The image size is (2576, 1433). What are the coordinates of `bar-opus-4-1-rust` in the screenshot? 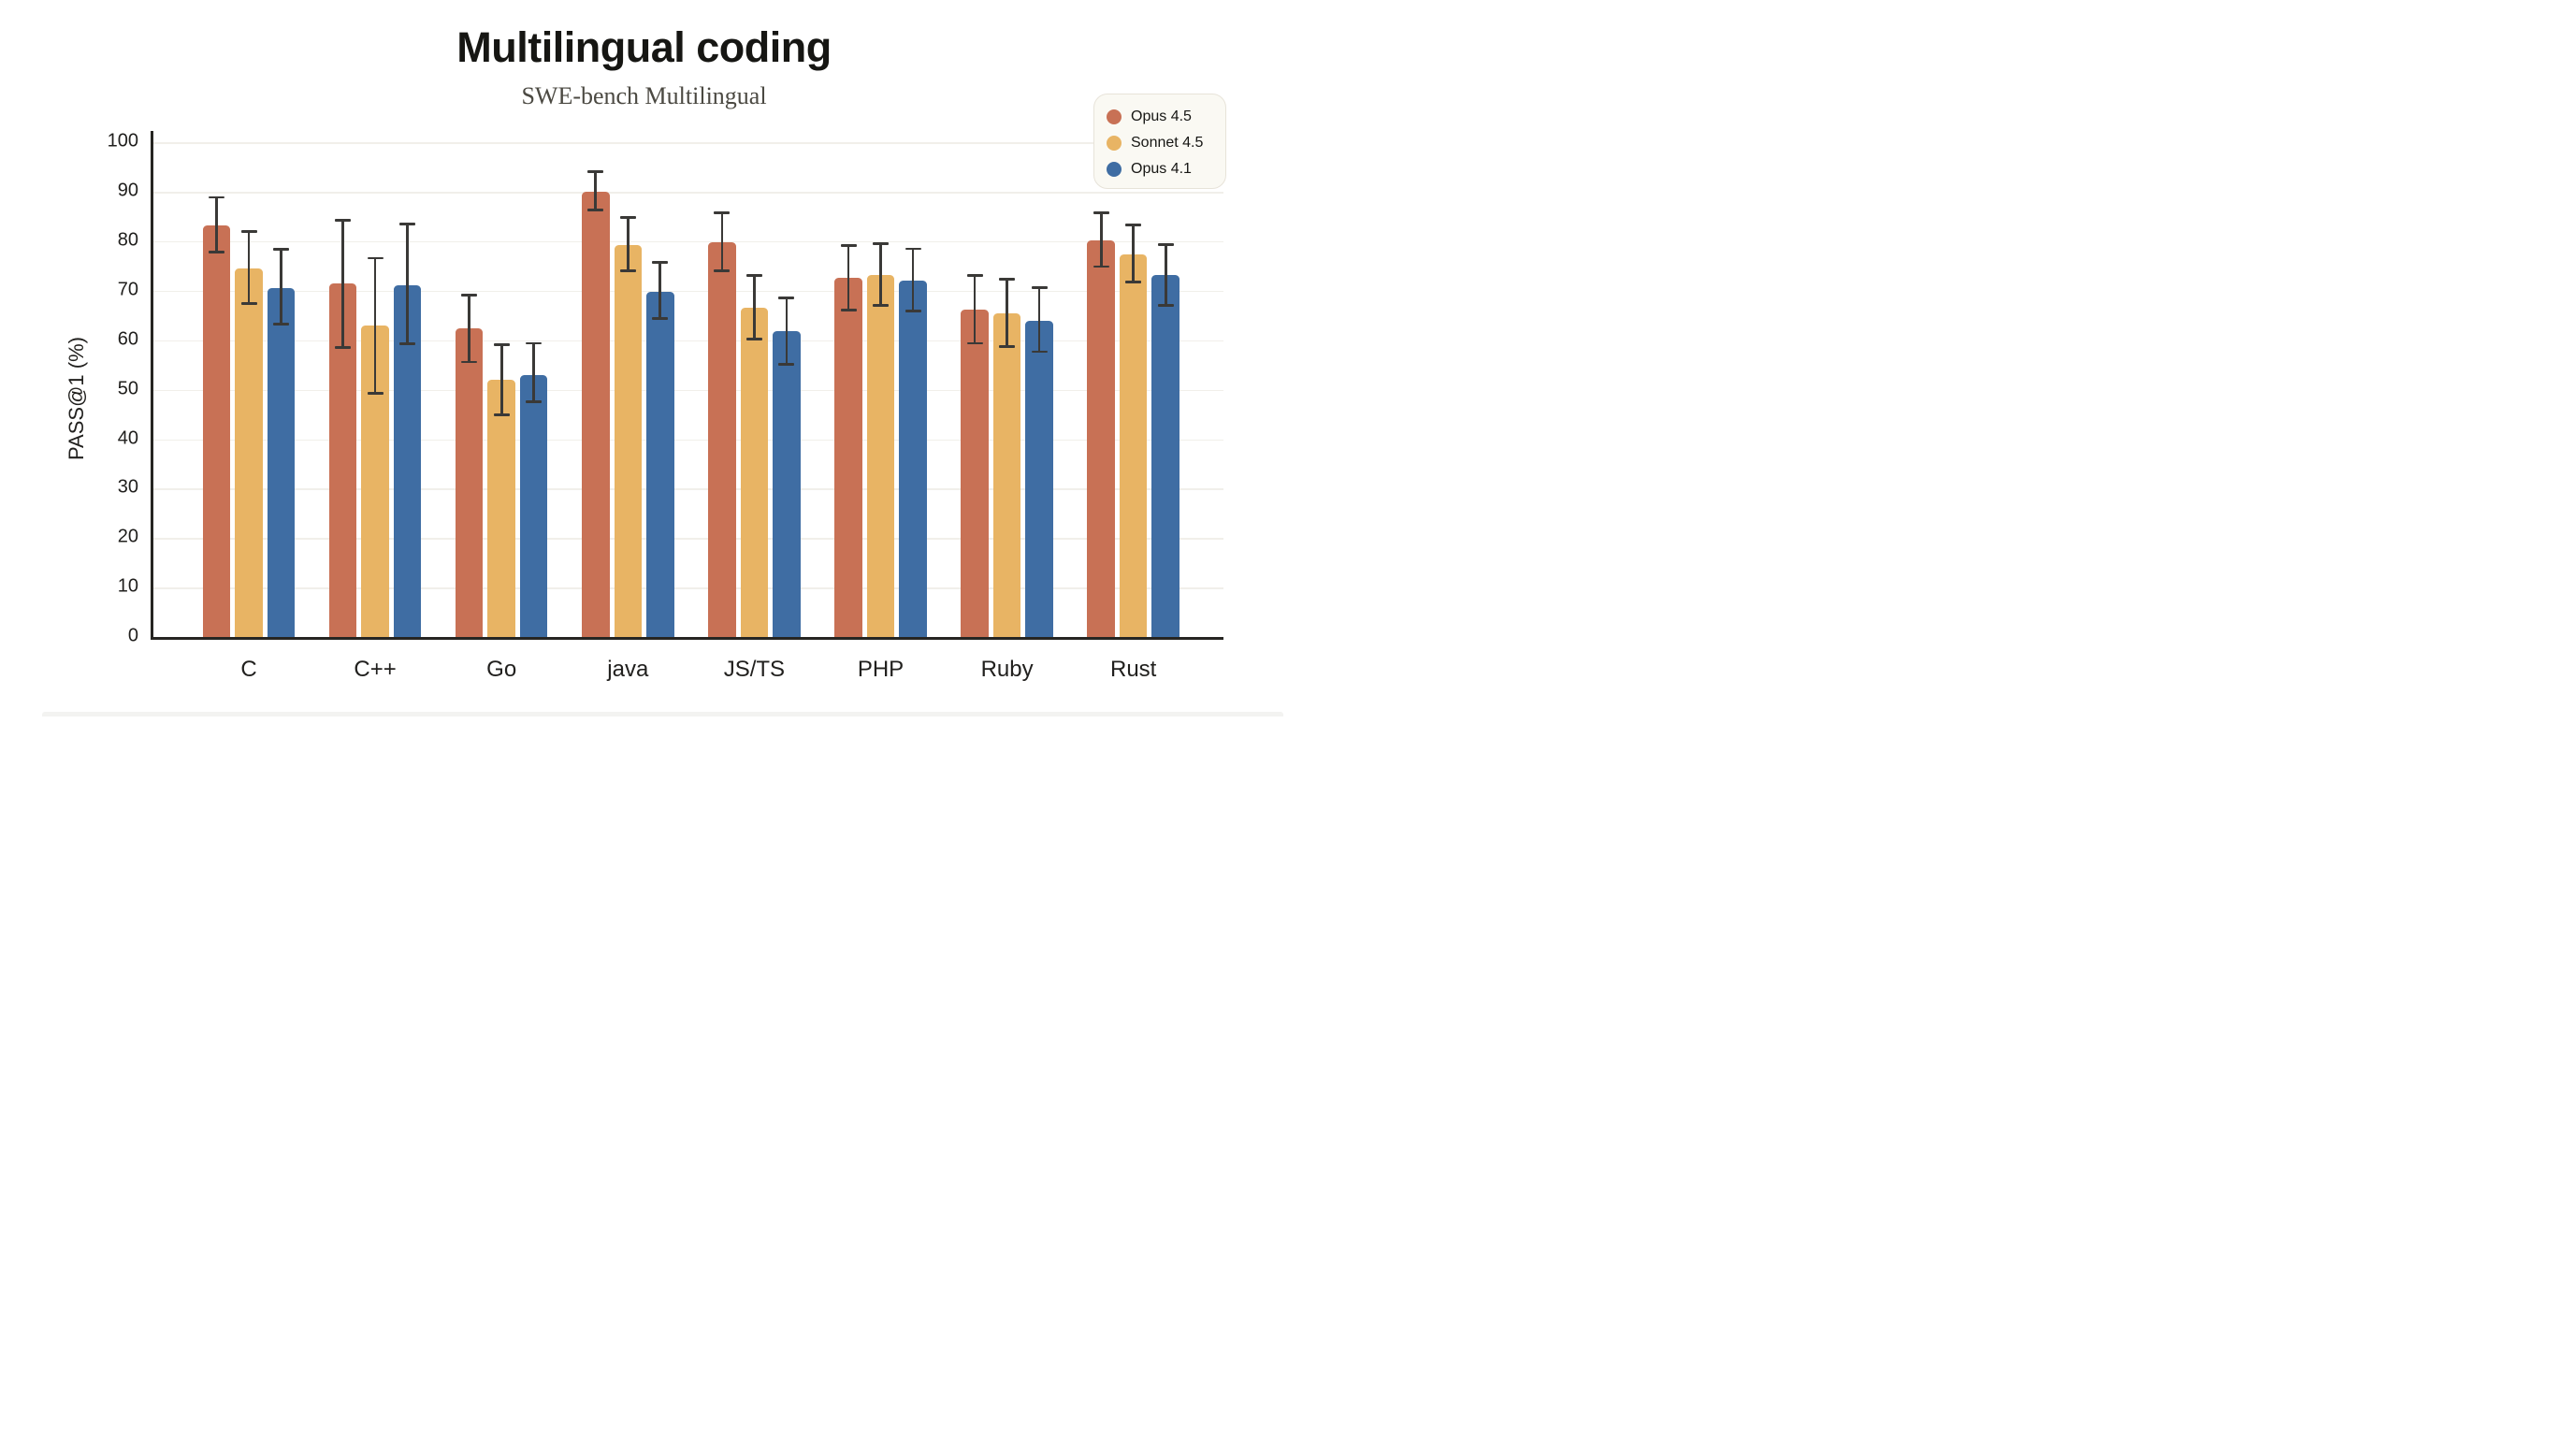 It's located at (1165, 457).